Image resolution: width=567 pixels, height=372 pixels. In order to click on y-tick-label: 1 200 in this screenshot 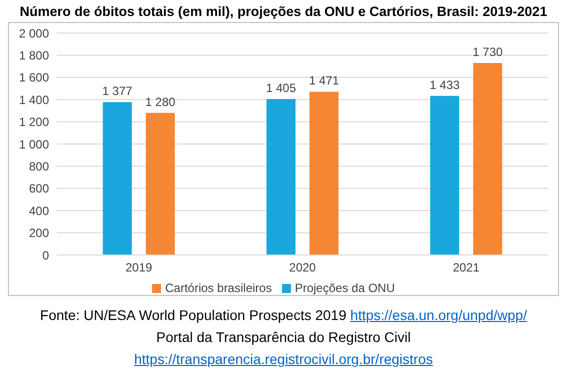, I will do `click(34, 122)`.